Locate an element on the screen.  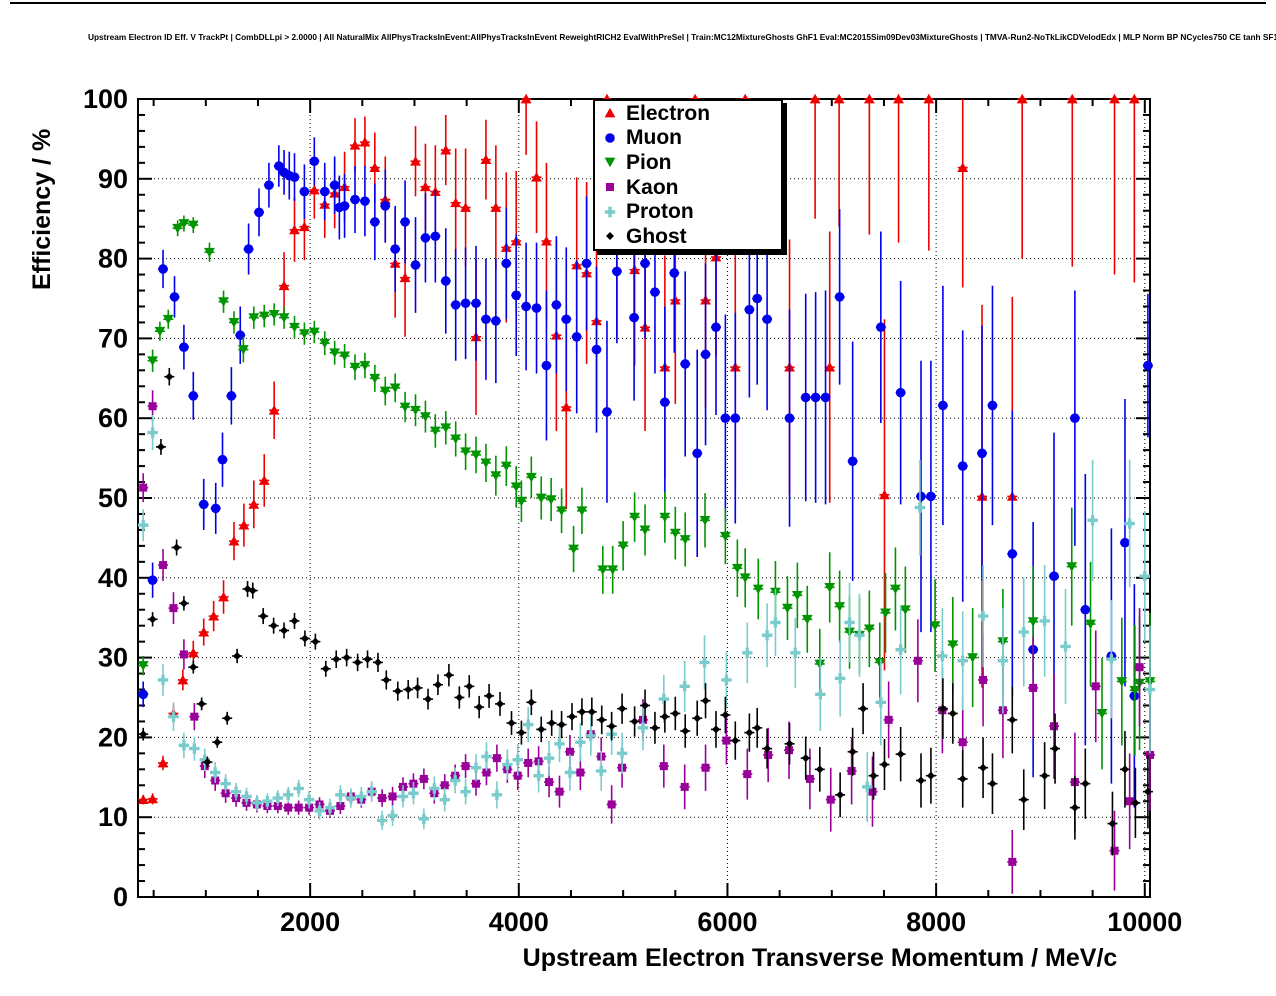
y-tick-label: 50 is located at coordinates (113, 498).